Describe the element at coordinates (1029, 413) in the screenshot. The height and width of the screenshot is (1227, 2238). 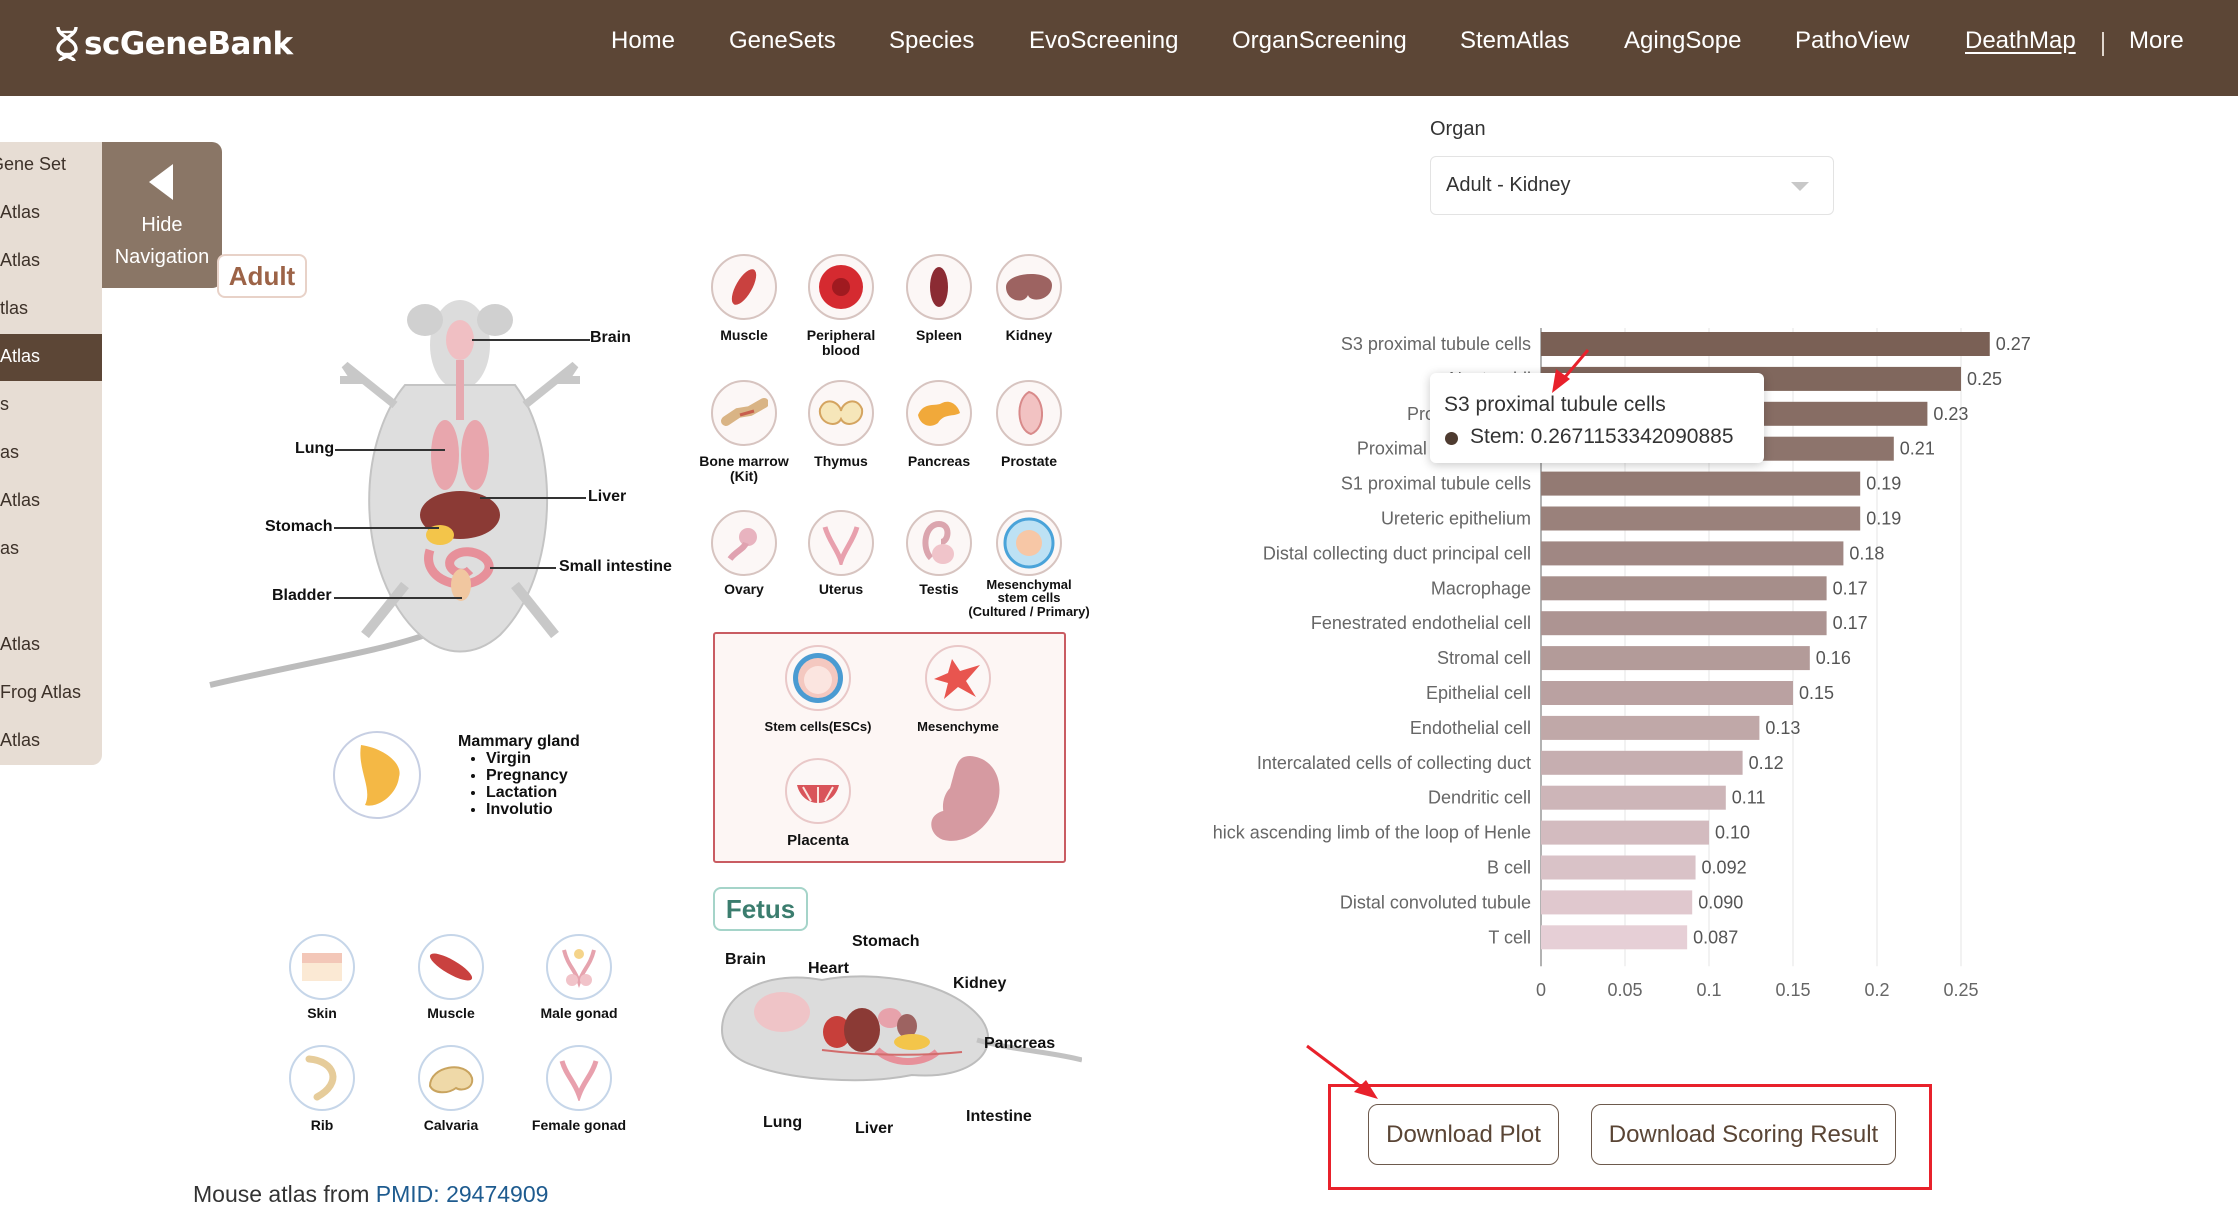
I see `organ-prostate` at that location.